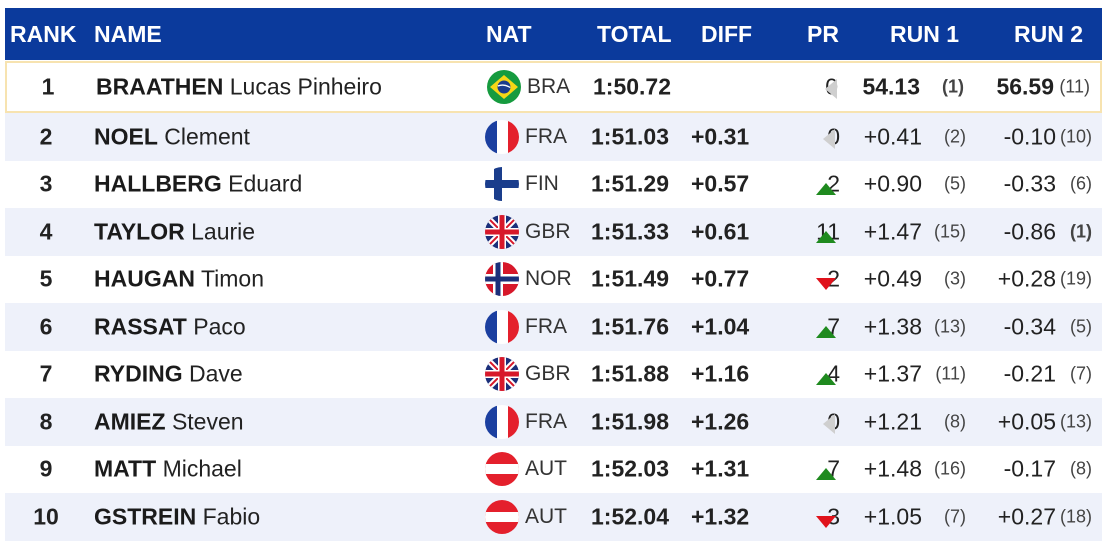 The width and height of the screenshot is (1105, 541). Describe the element at coordinates (305, 86) in the screenshot. I see `athlete-first-name: Lucas Pinheiro` at that location.